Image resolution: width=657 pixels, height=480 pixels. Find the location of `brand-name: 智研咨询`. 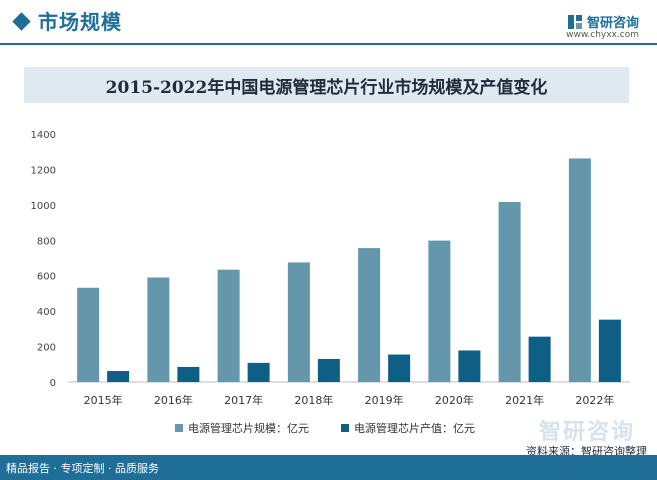

brand-name: 智研咨询 is located at coordinates (612, 23).